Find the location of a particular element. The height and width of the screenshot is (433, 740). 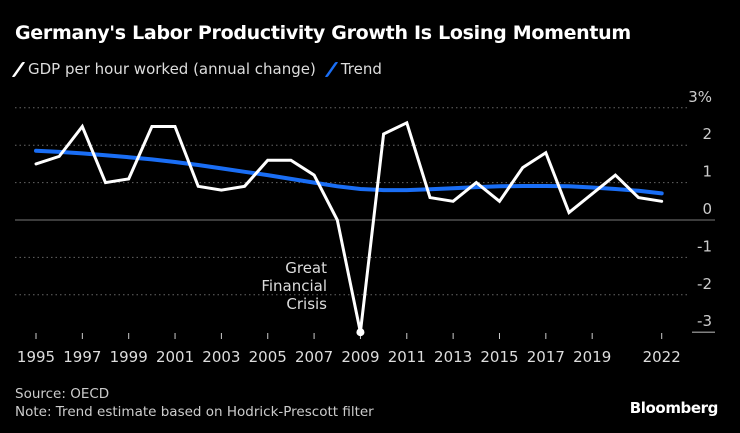

x-tick-label: 2015 is located at coordinates (499, 357).